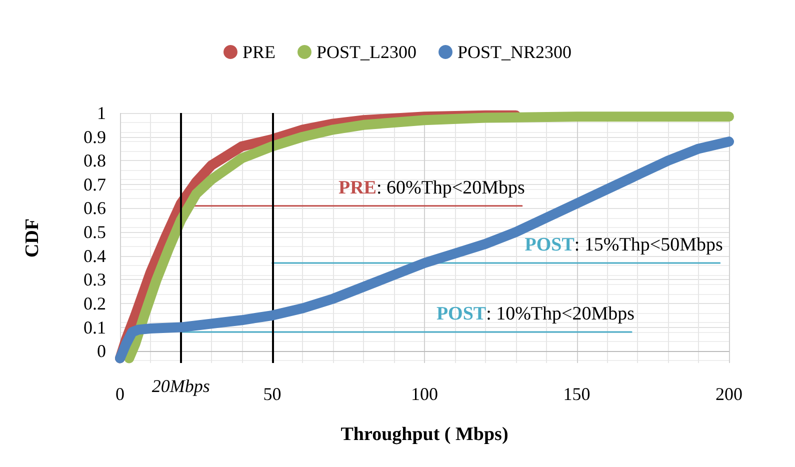 The width and height of the screenshot is (795, 467). I want to click on legend-label: PRE, so click(259, 52).